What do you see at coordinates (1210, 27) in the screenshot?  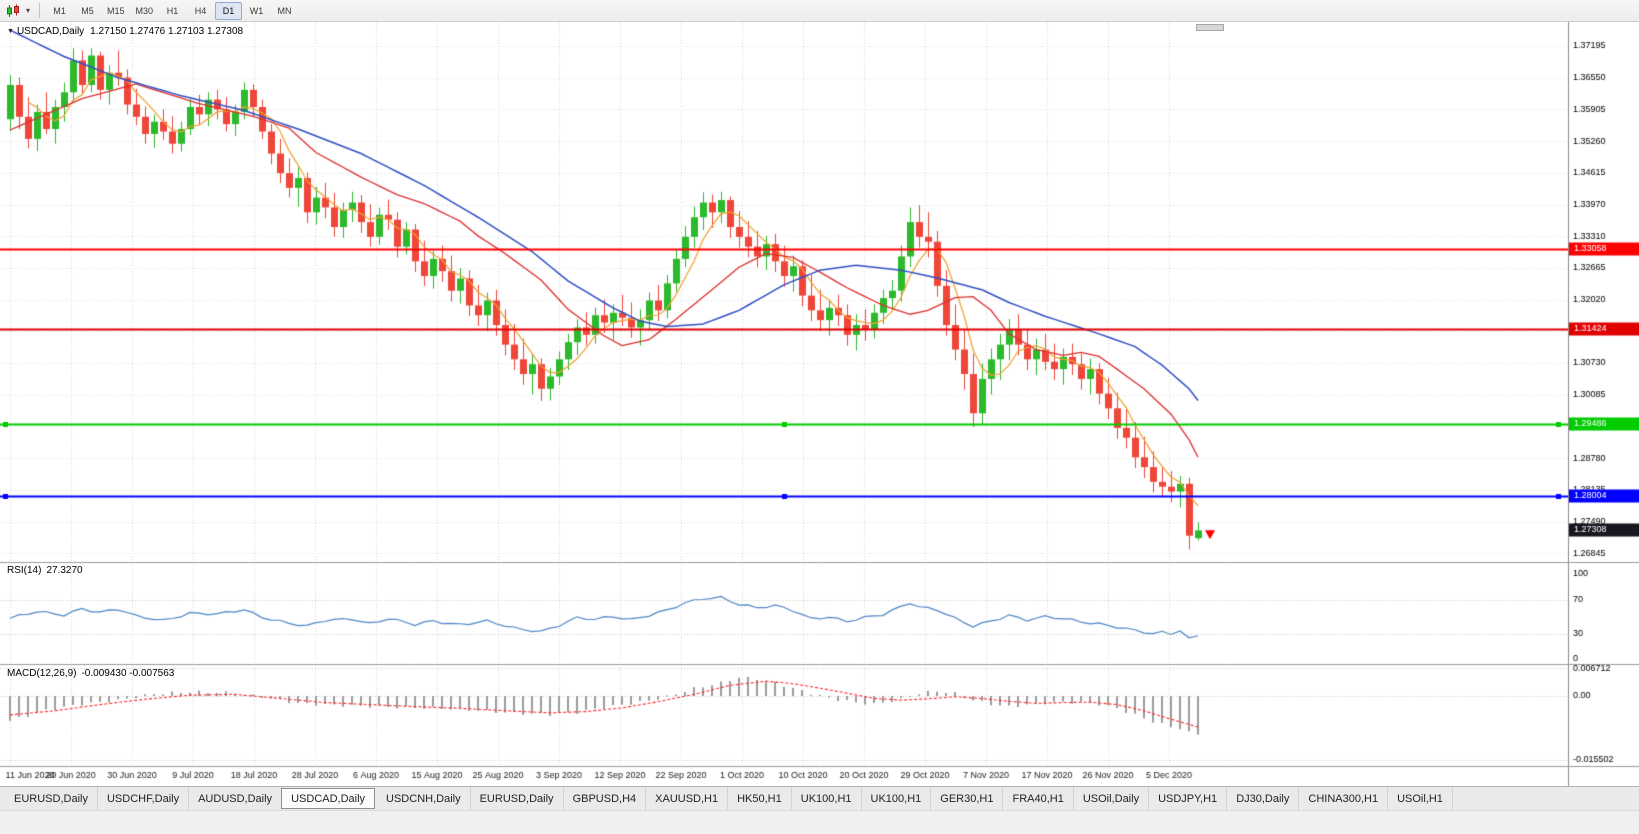 I see `chart-scroll-thumb` at bounding box center [1210, 27].